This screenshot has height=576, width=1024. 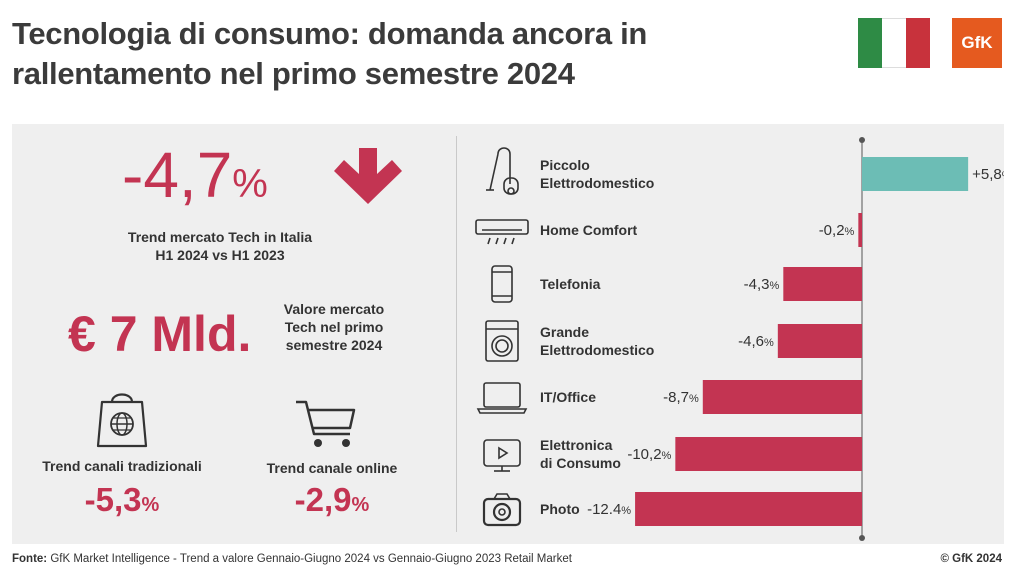 I want to click on category-label: Photo, so click(x=560, y=509).